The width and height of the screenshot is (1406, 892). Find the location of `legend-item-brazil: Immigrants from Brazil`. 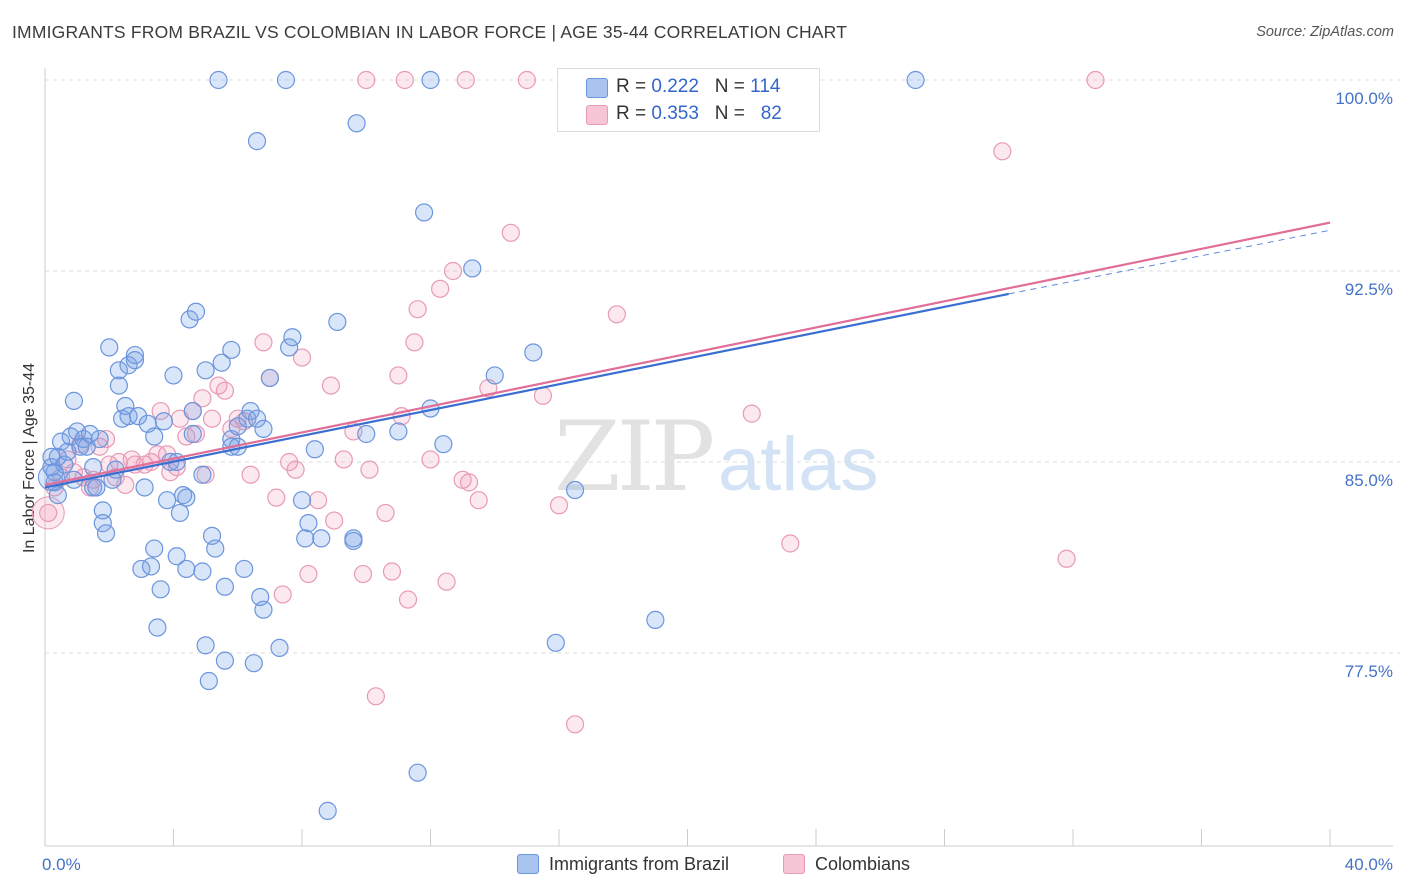

legend-item-brazil: Immigrants from Brazil is located at coordinates (623, 864).